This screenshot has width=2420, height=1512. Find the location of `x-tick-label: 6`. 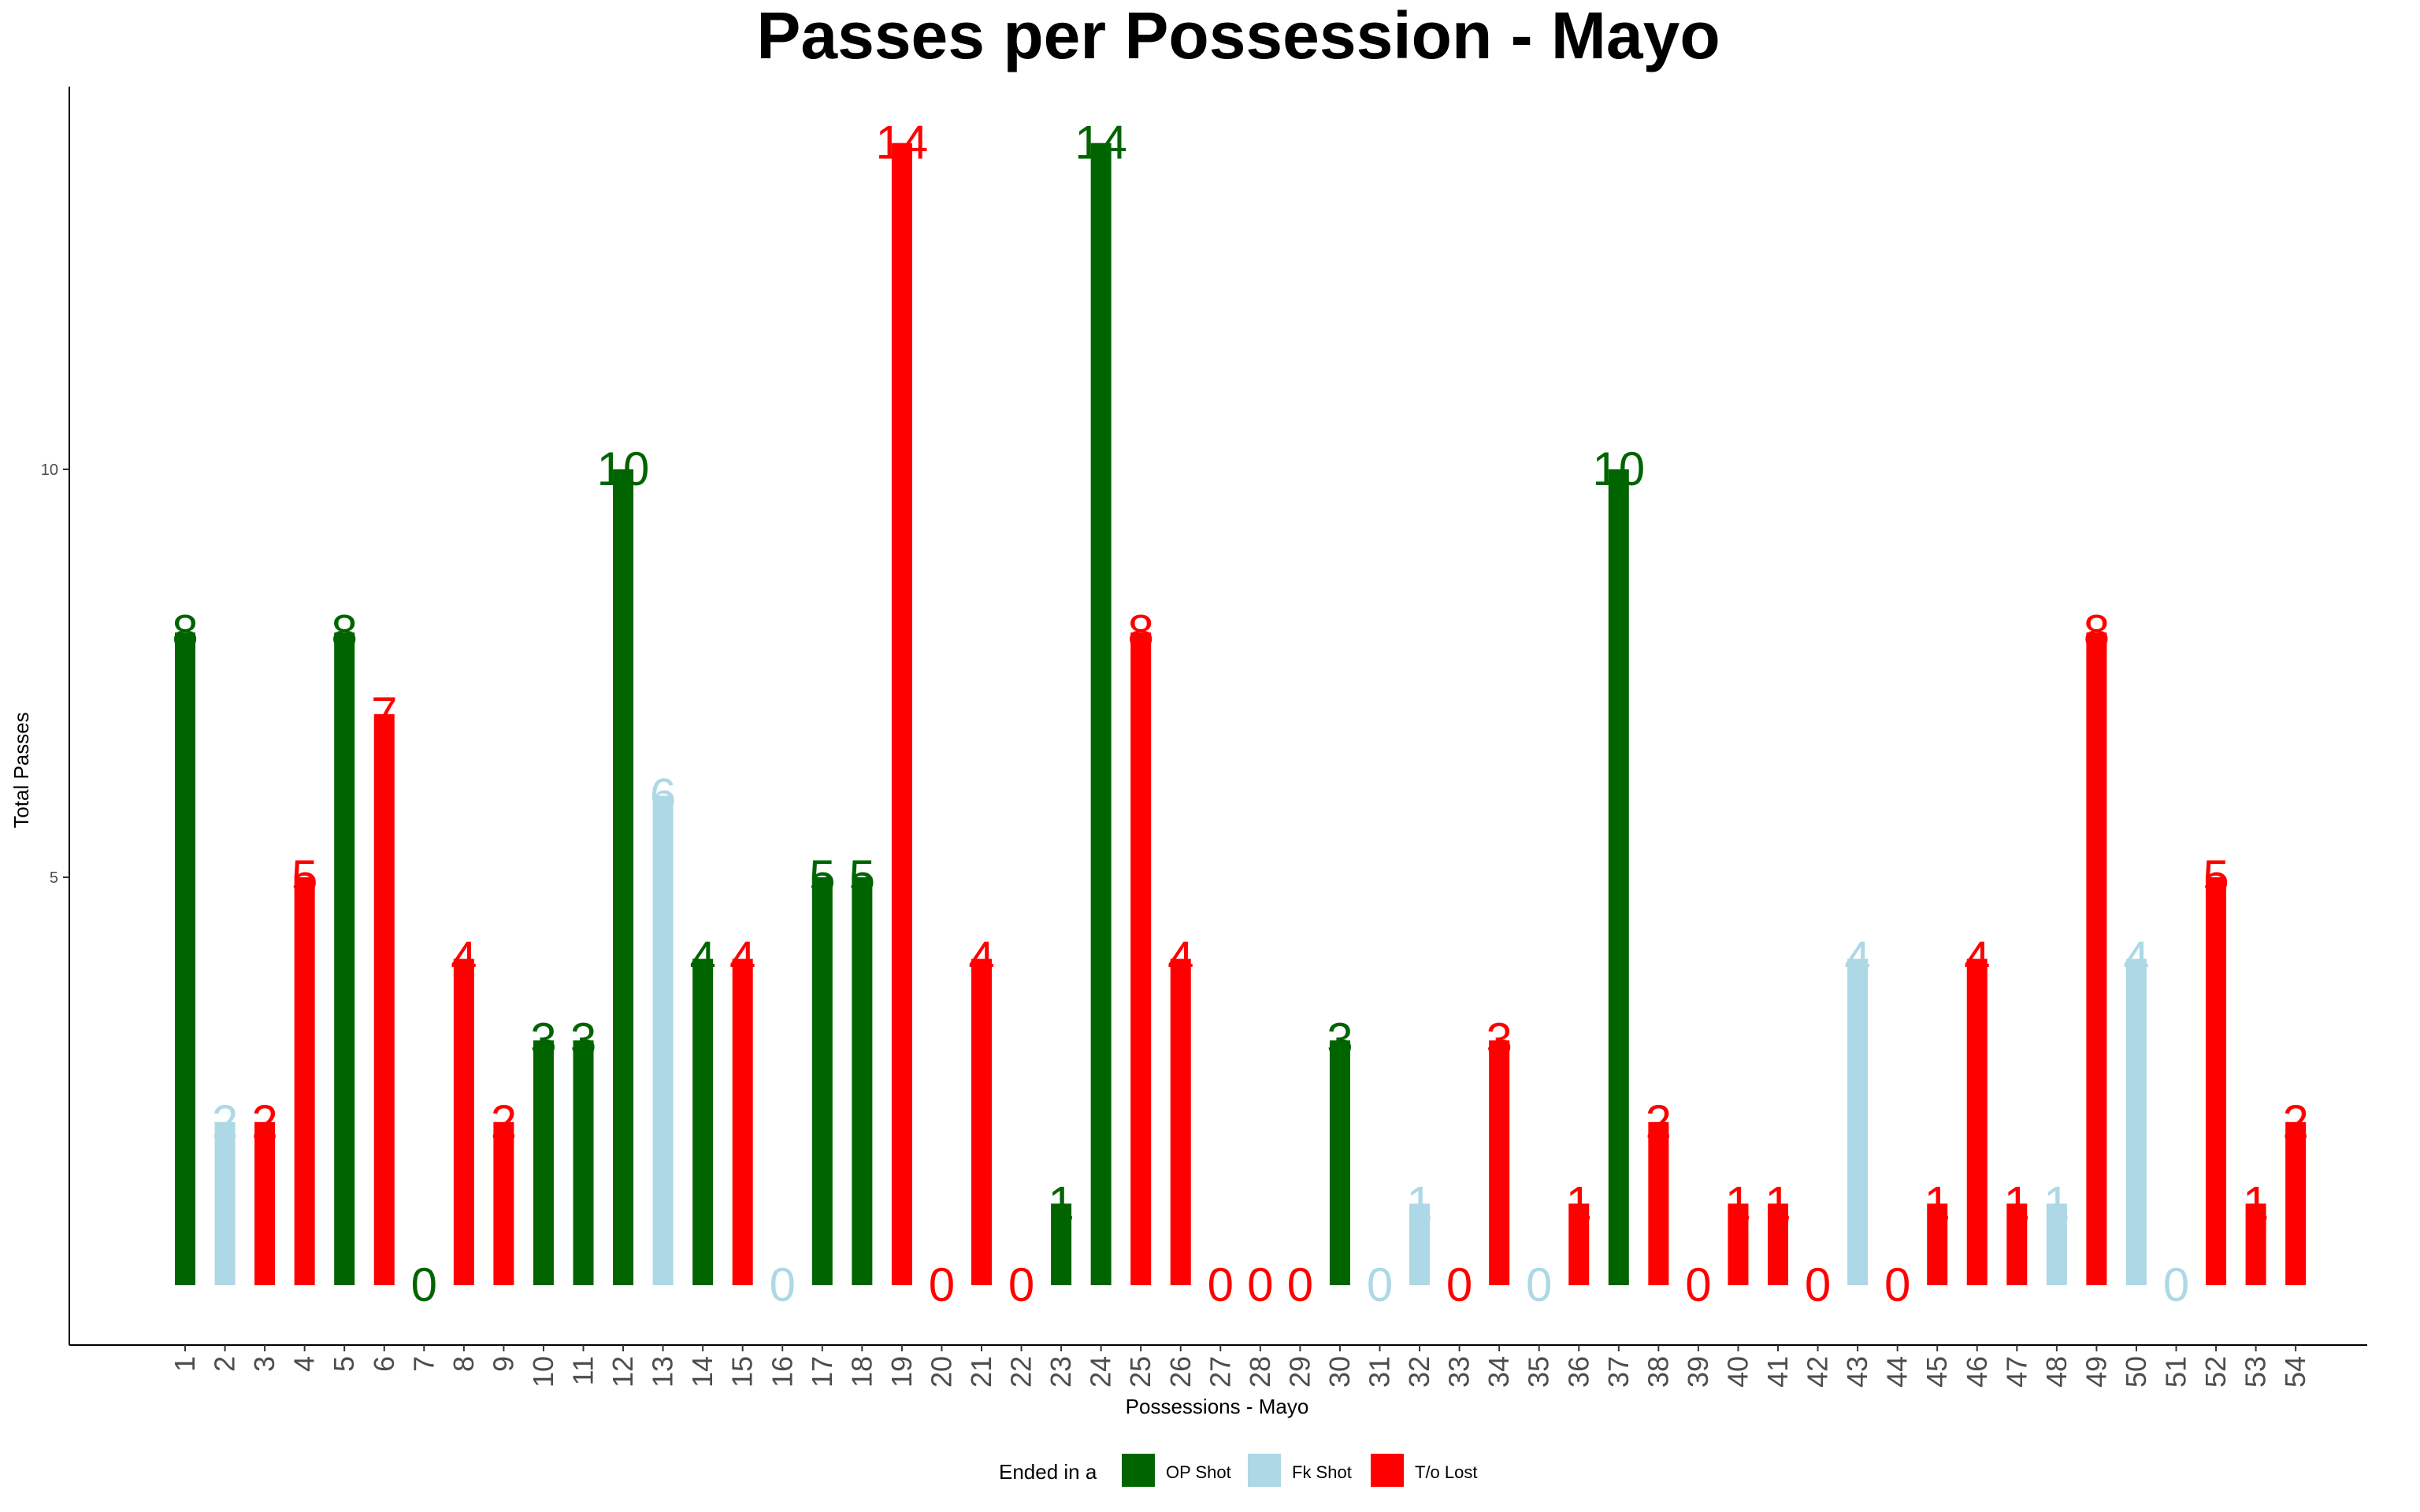

x-tick-label: 6 is located at coordinates (384, 1364).